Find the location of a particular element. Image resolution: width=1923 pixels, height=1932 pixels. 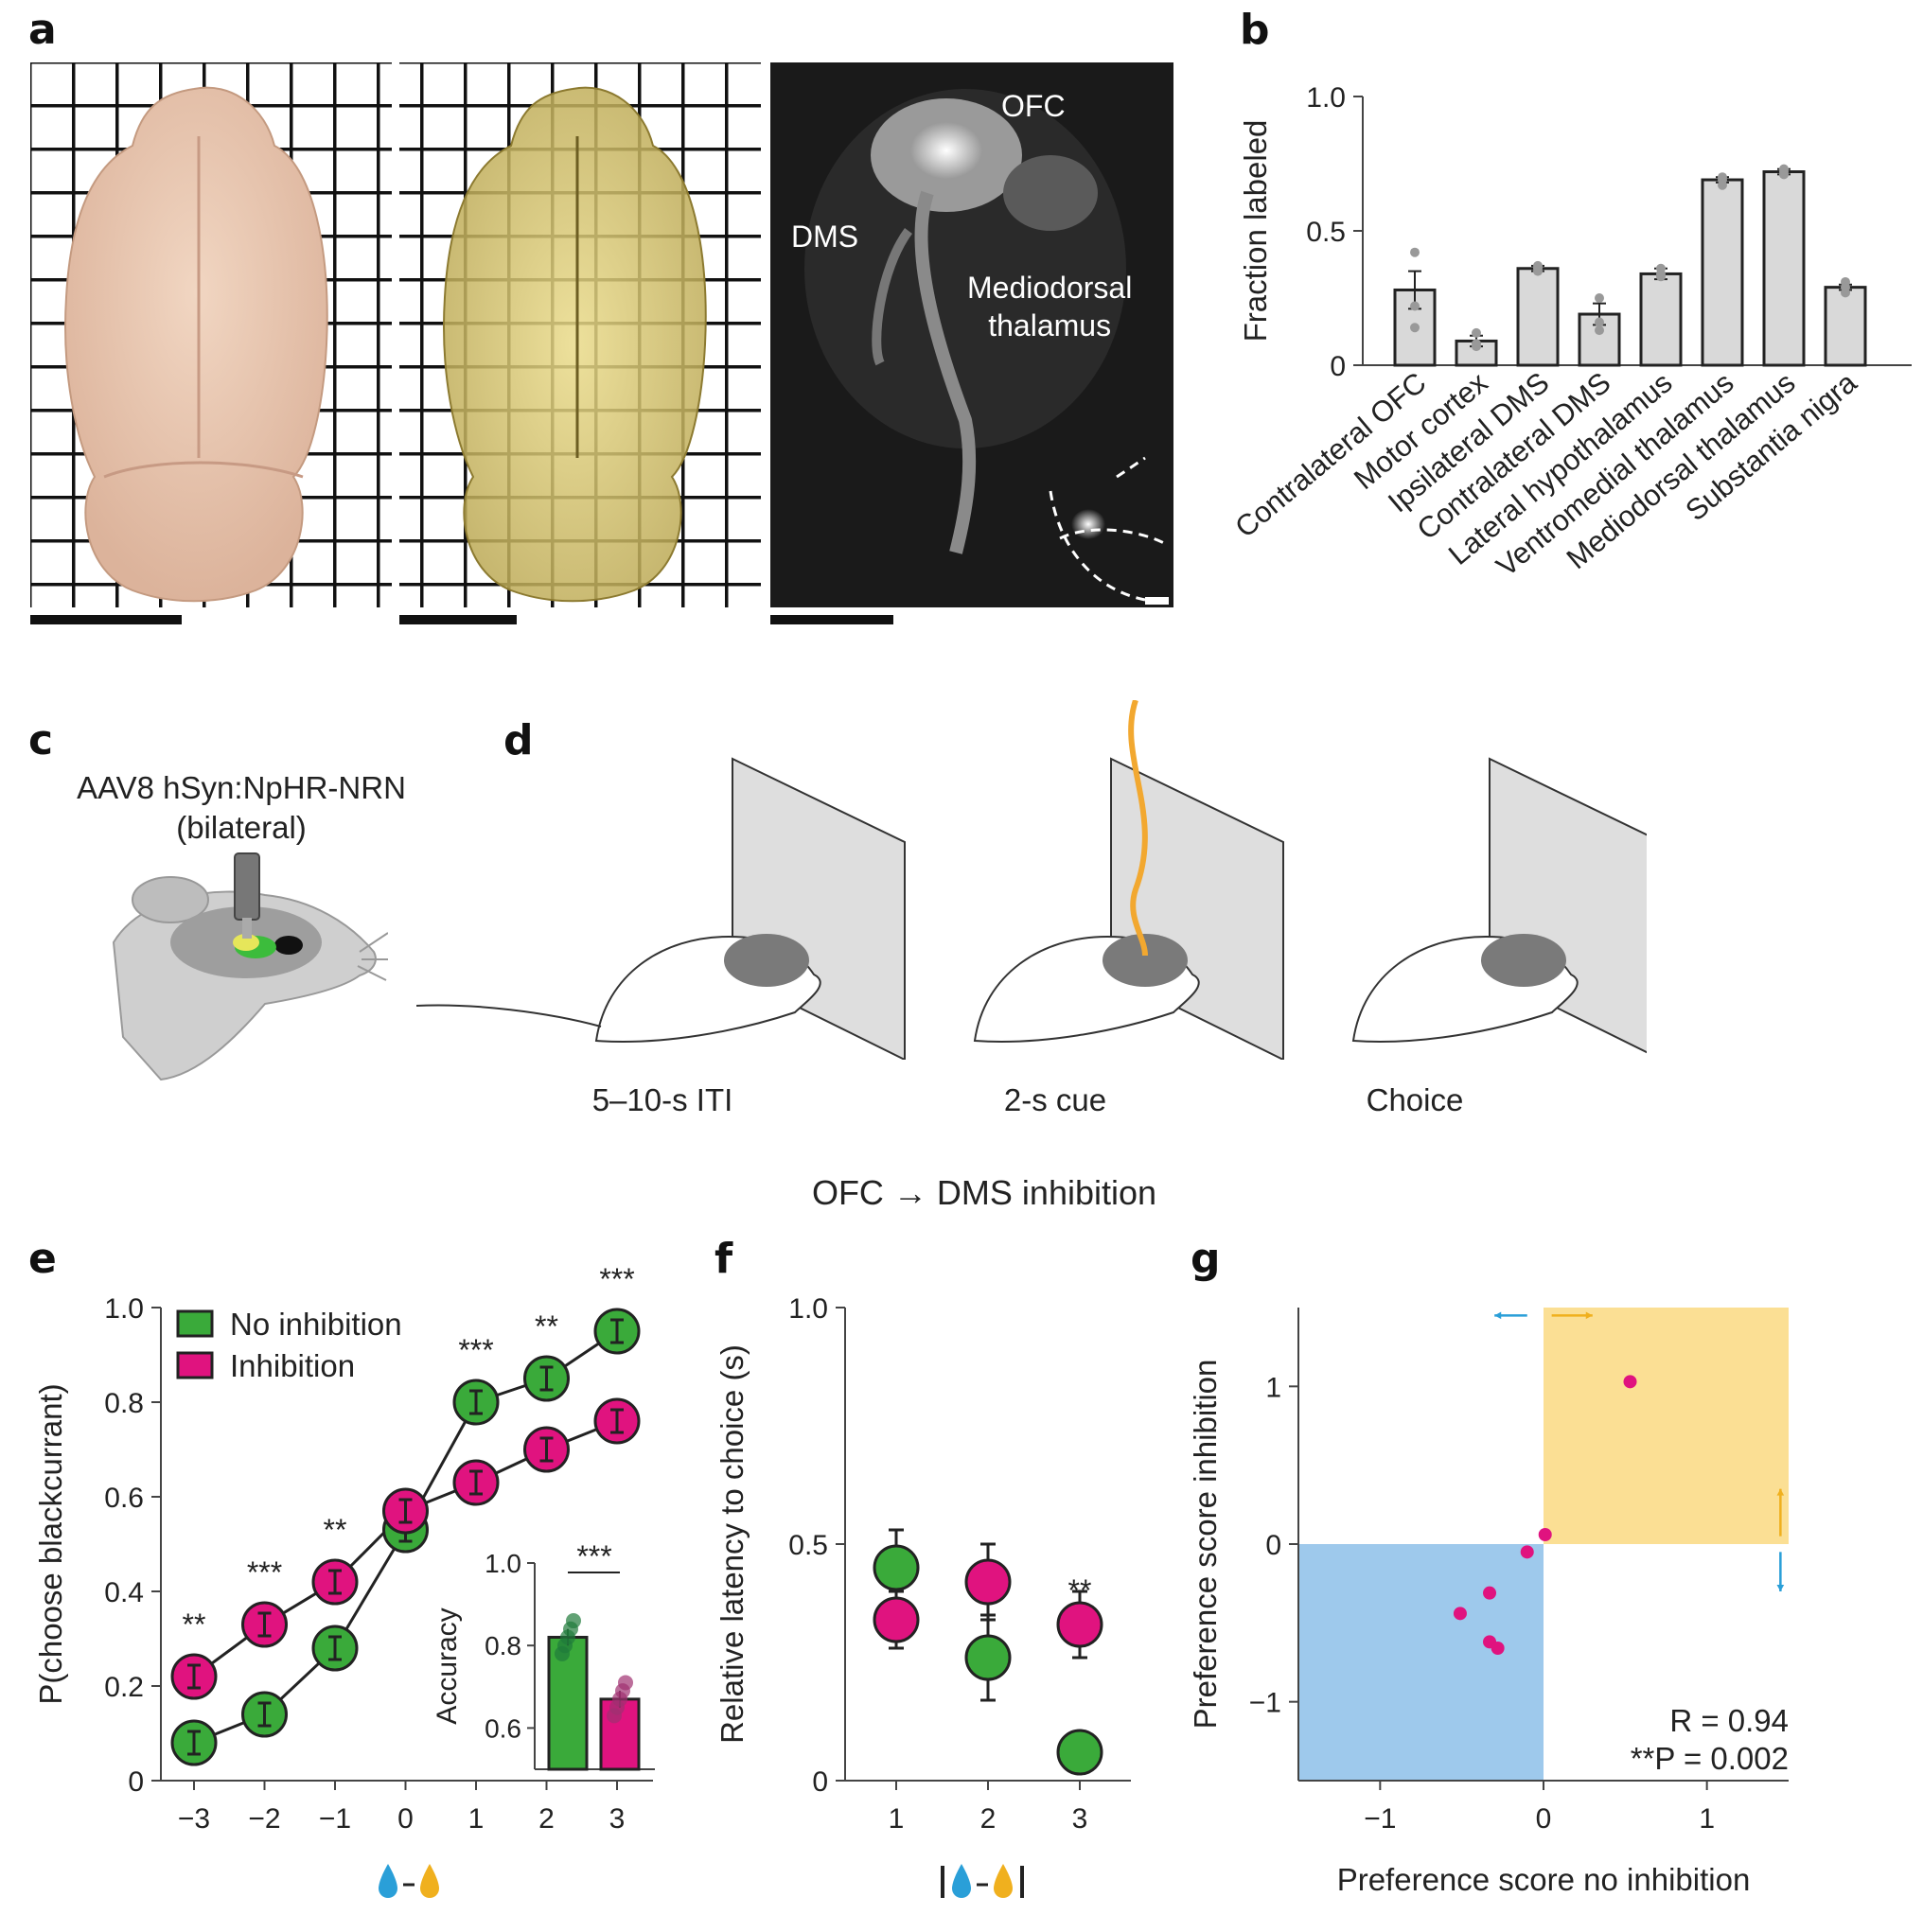

g-quadrant-blue is located at coordinates (1421, 1662).